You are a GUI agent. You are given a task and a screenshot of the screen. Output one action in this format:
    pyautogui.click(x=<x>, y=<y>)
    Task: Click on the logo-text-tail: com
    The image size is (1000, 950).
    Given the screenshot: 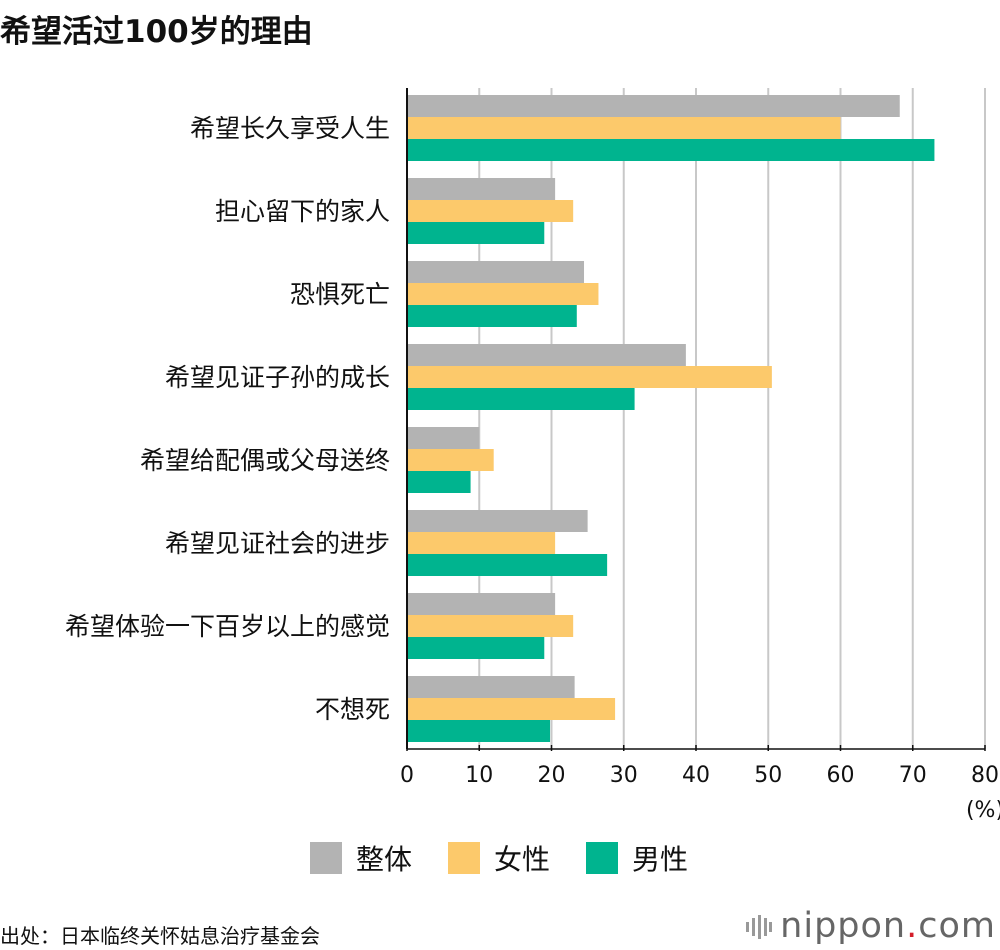 What is the action you would take?
    pyautogui.click(x=957, y=926)
    